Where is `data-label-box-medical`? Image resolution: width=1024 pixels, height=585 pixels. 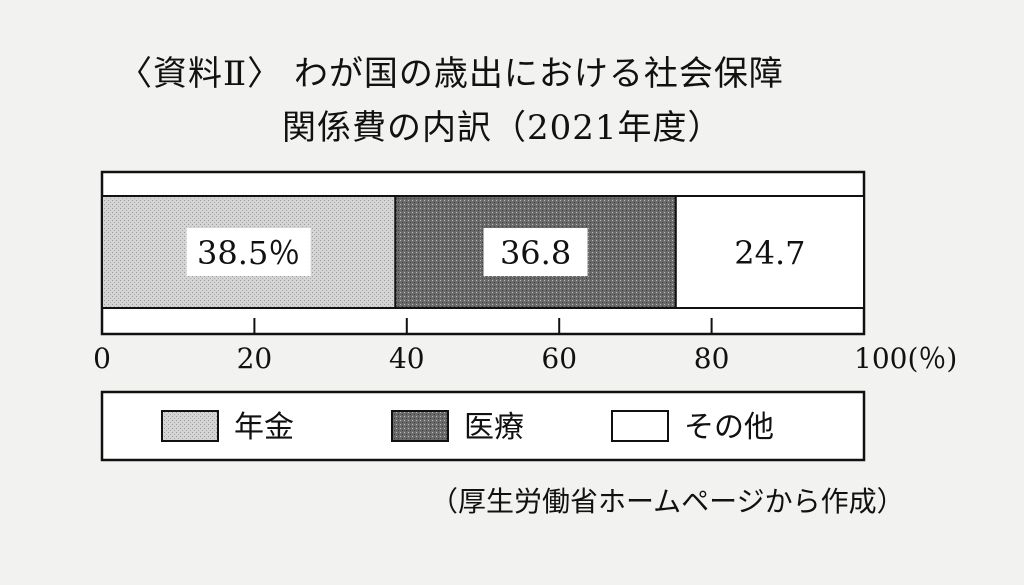
data-label-box-medical is located at coordinates (535, 252).